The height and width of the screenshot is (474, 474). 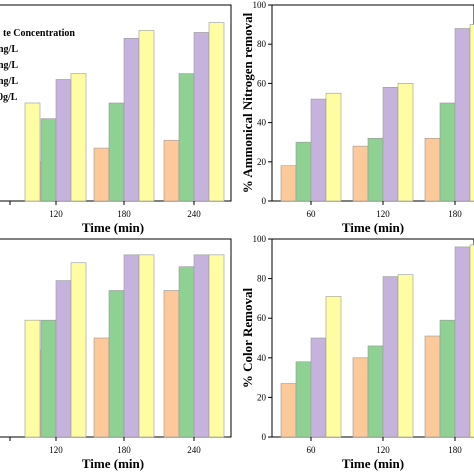 What do you see at coordinates (247, 338) in the screenshot?
I see `y-axis-title: % Color Removal` at bounding box center [247, 338].